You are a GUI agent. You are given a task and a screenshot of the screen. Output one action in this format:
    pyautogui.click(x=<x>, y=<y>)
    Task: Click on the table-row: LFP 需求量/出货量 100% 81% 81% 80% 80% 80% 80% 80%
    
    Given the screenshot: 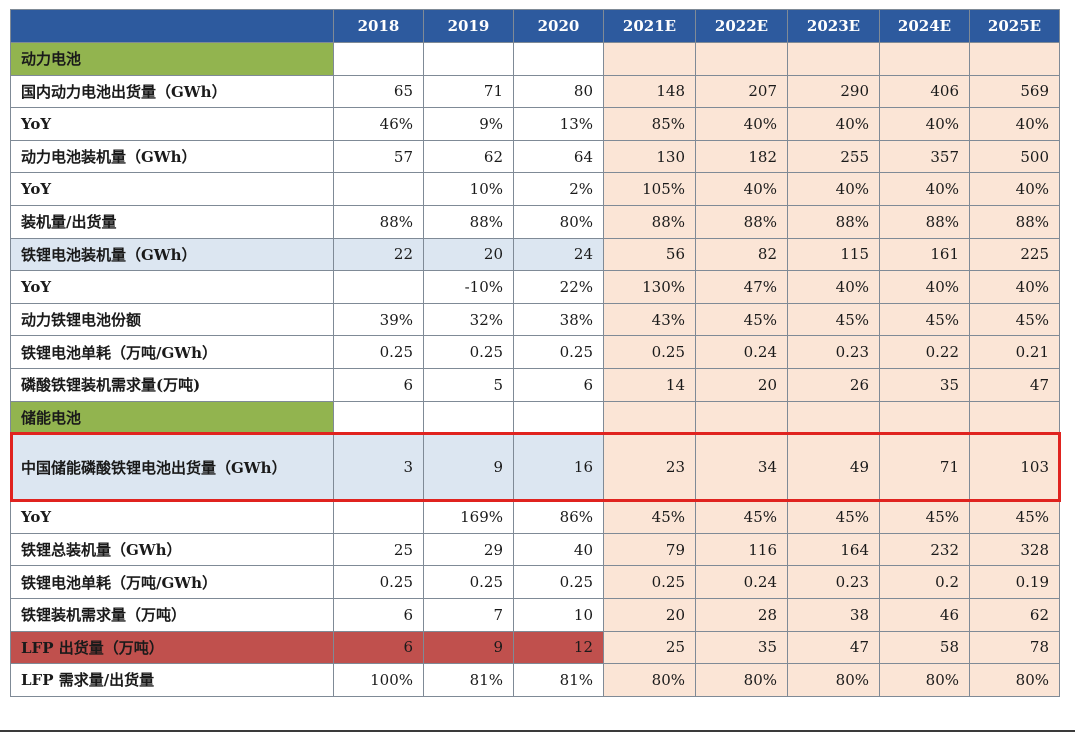 What is the action you would take?
    pyautogui.click(x=535, y=680)
    